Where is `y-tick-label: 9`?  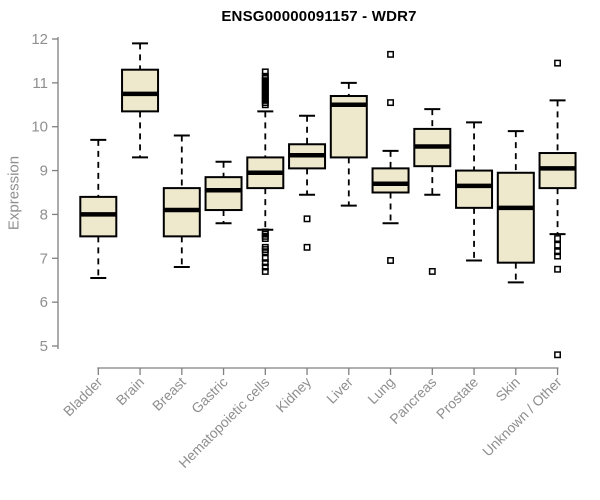 y-tick-label: 9 is located at coordinates (44, 171).